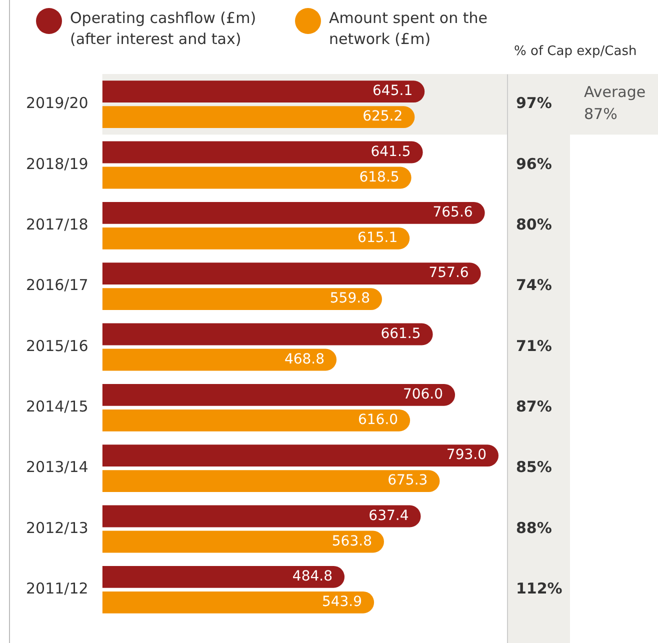 This screenshot has width=658, height=643. Describe the element at coordinates (534, 225) in the screenshot. I see `text: 80%` at that location.